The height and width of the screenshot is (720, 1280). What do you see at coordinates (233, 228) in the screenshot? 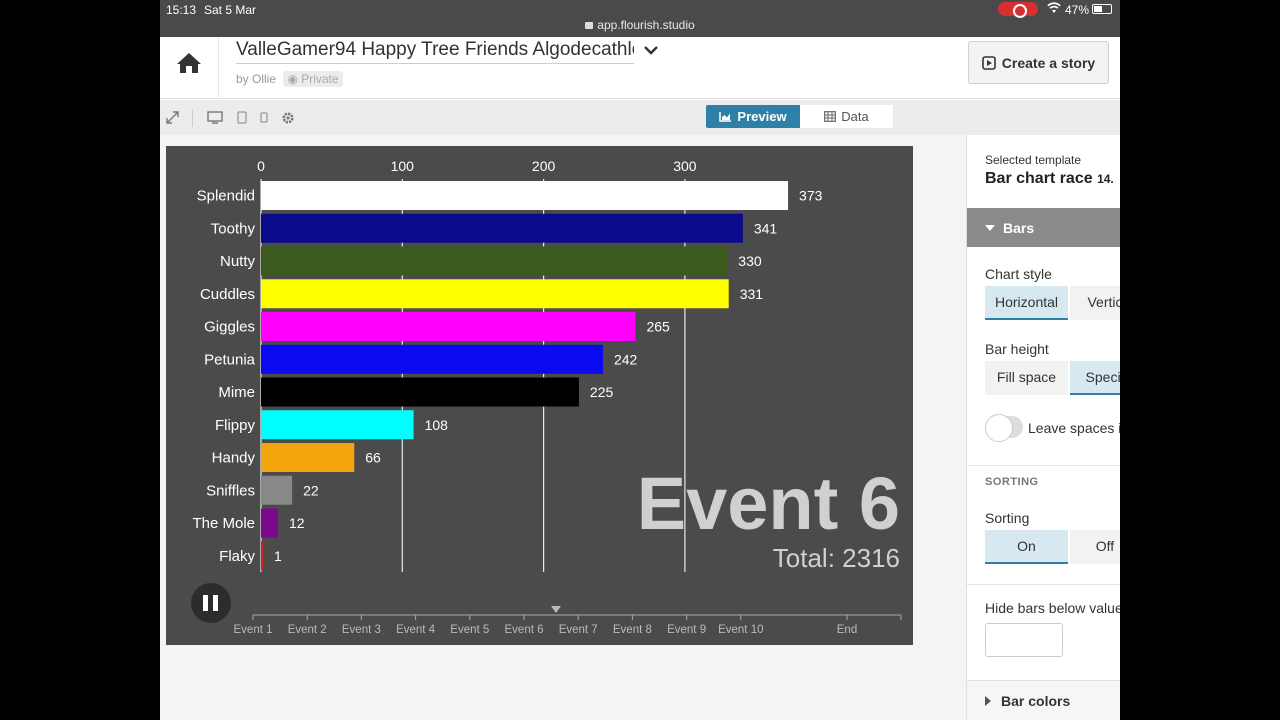
I see `bar-category-label: Toothy` at bounding box center [233, 228].